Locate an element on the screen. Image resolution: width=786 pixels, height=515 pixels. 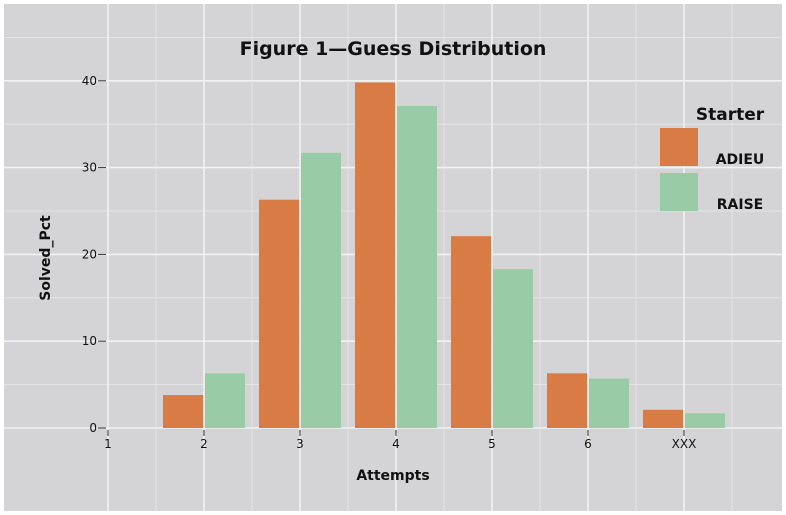
y-tick-label: 0 is located at coordinates (93, 428).